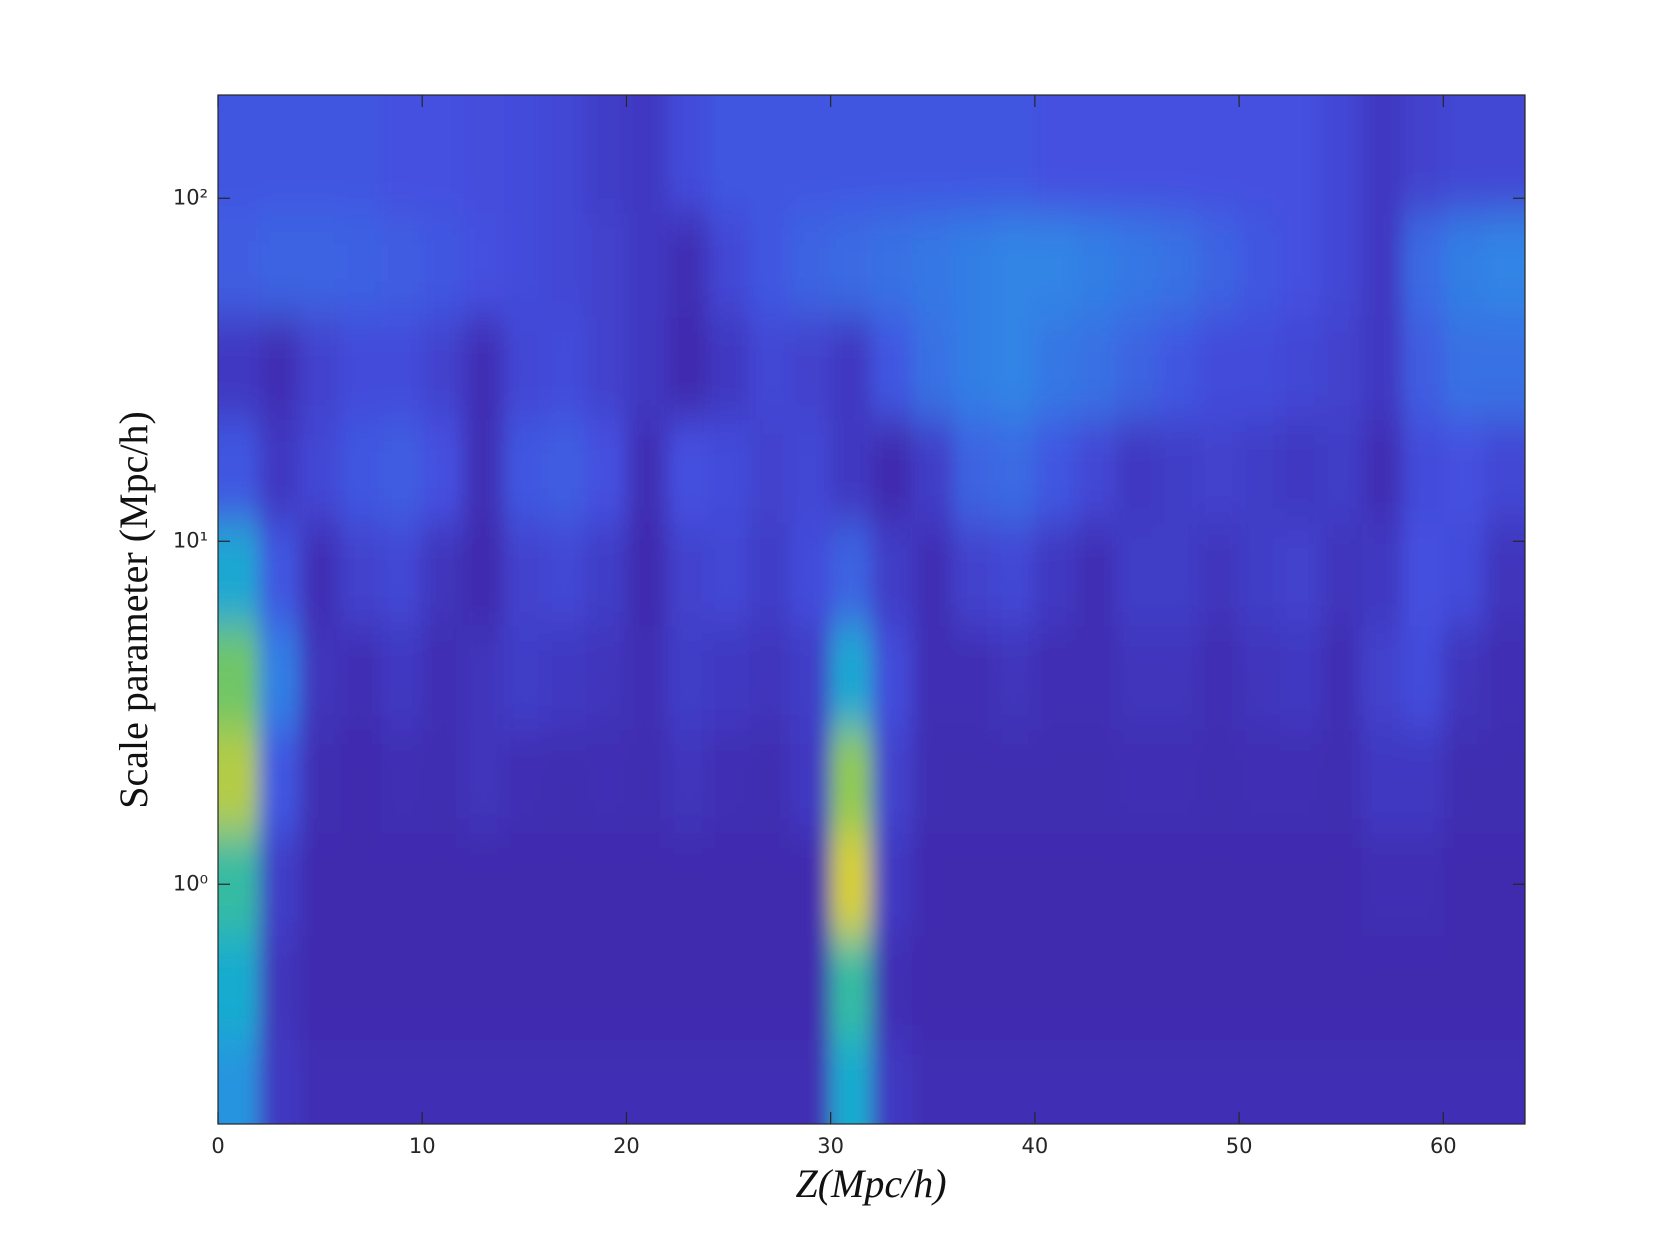 This screenshot has height=1254, width=1667. What do you see at coordinates (190, 540) in the screenshot?
I see `y-tick-label: 10¹` at bounding box center [190, 540].